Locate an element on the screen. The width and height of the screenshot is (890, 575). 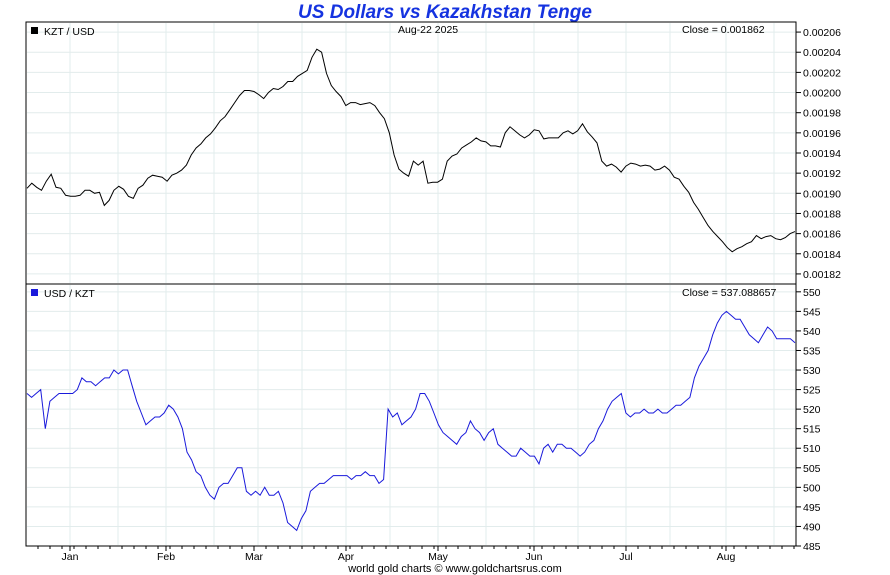
top-close-label: Close = 0.001862 is located at coordinates (723, 30).